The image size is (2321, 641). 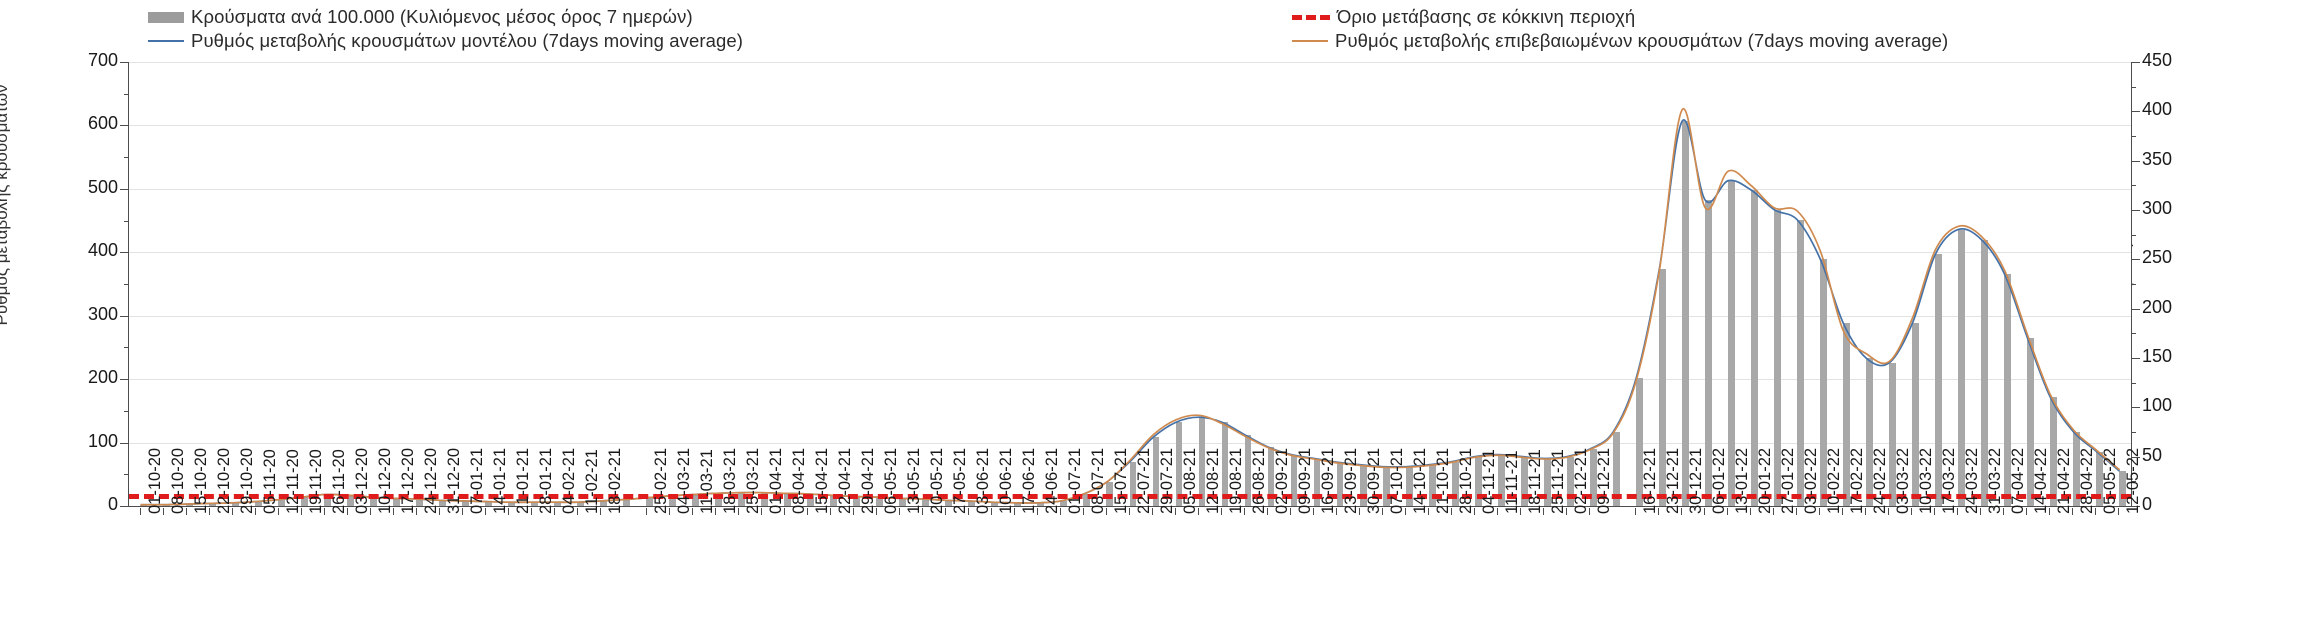 What do you see at coordinates (959, 480) in the screenshot?
I see `x-axis-tick-label: 27-05-21` at bounding box center [959, 480].